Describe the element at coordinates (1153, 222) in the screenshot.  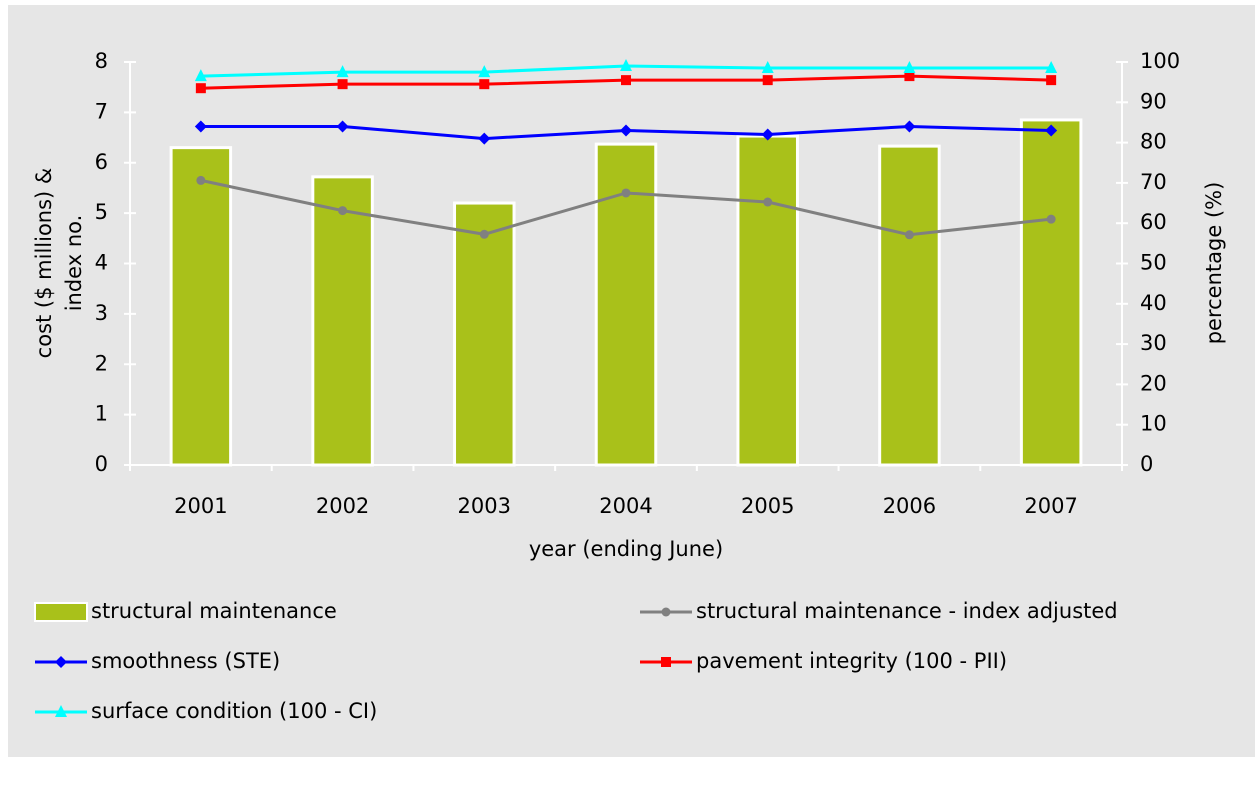
I see `y2-tick-label: 60` at that location.